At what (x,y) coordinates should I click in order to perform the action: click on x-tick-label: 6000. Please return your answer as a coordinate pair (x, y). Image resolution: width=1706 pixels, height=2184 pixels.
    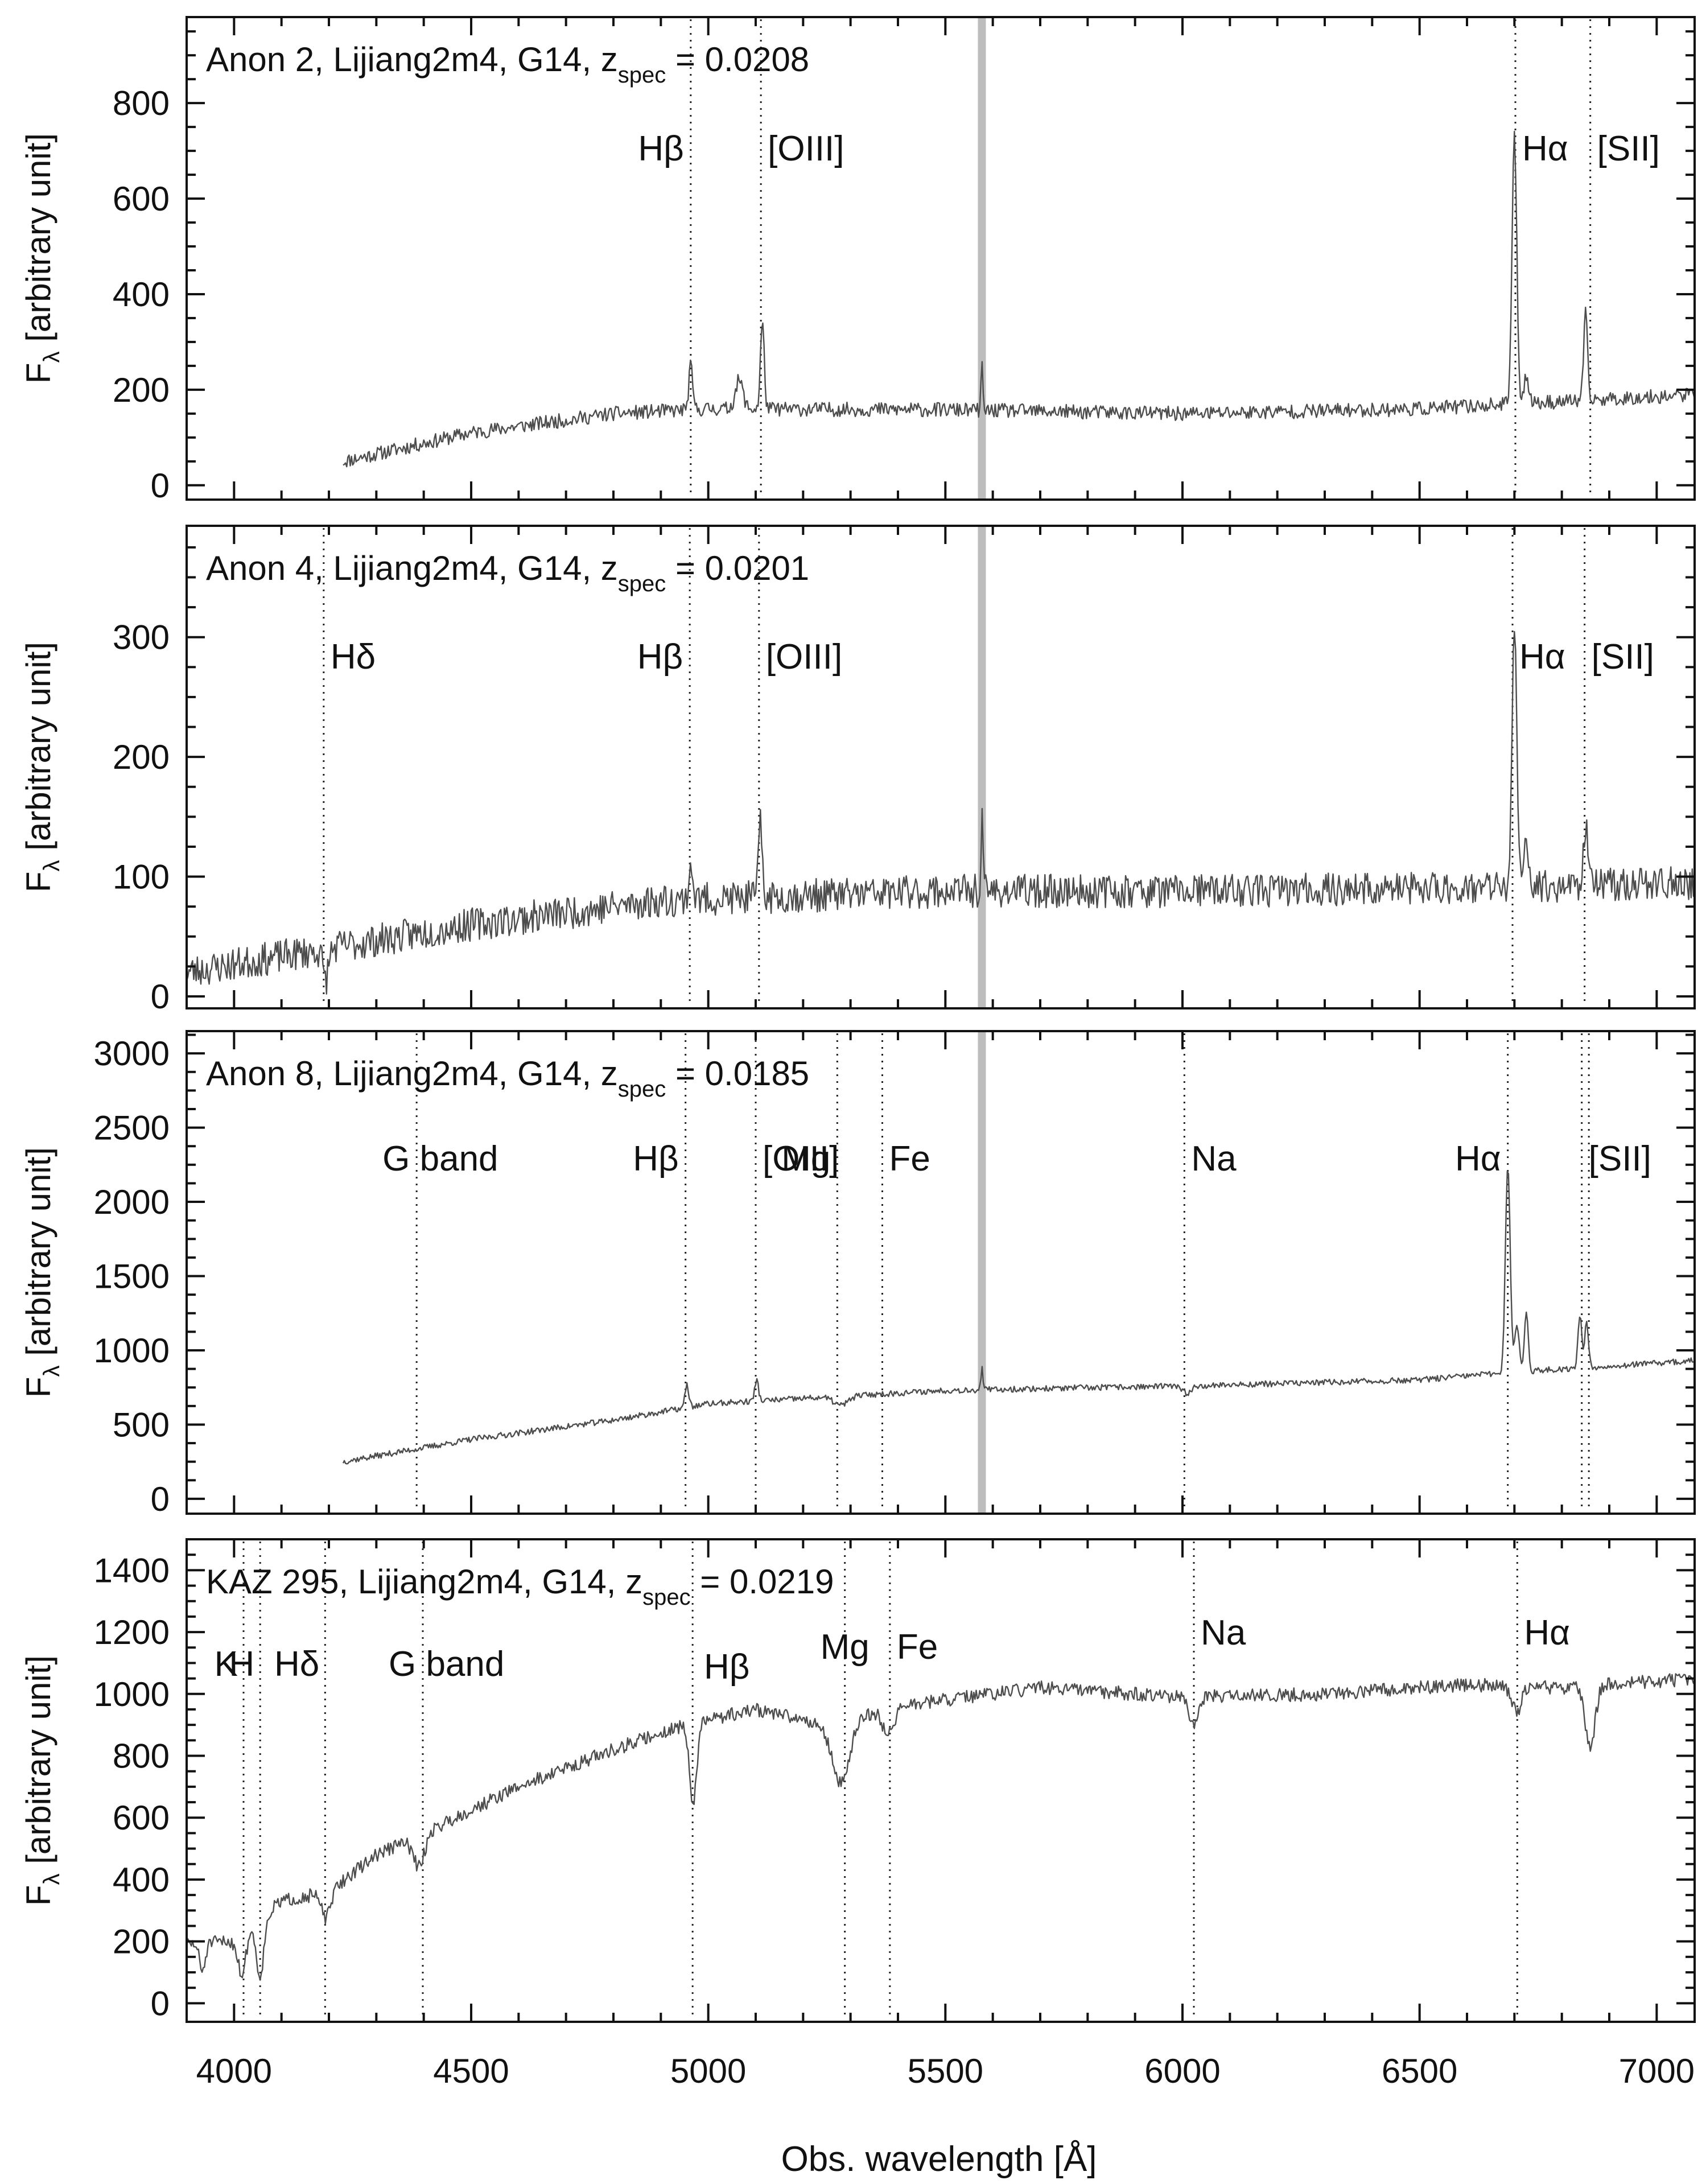
    Looking at the image, I should click on (1182, 2071).